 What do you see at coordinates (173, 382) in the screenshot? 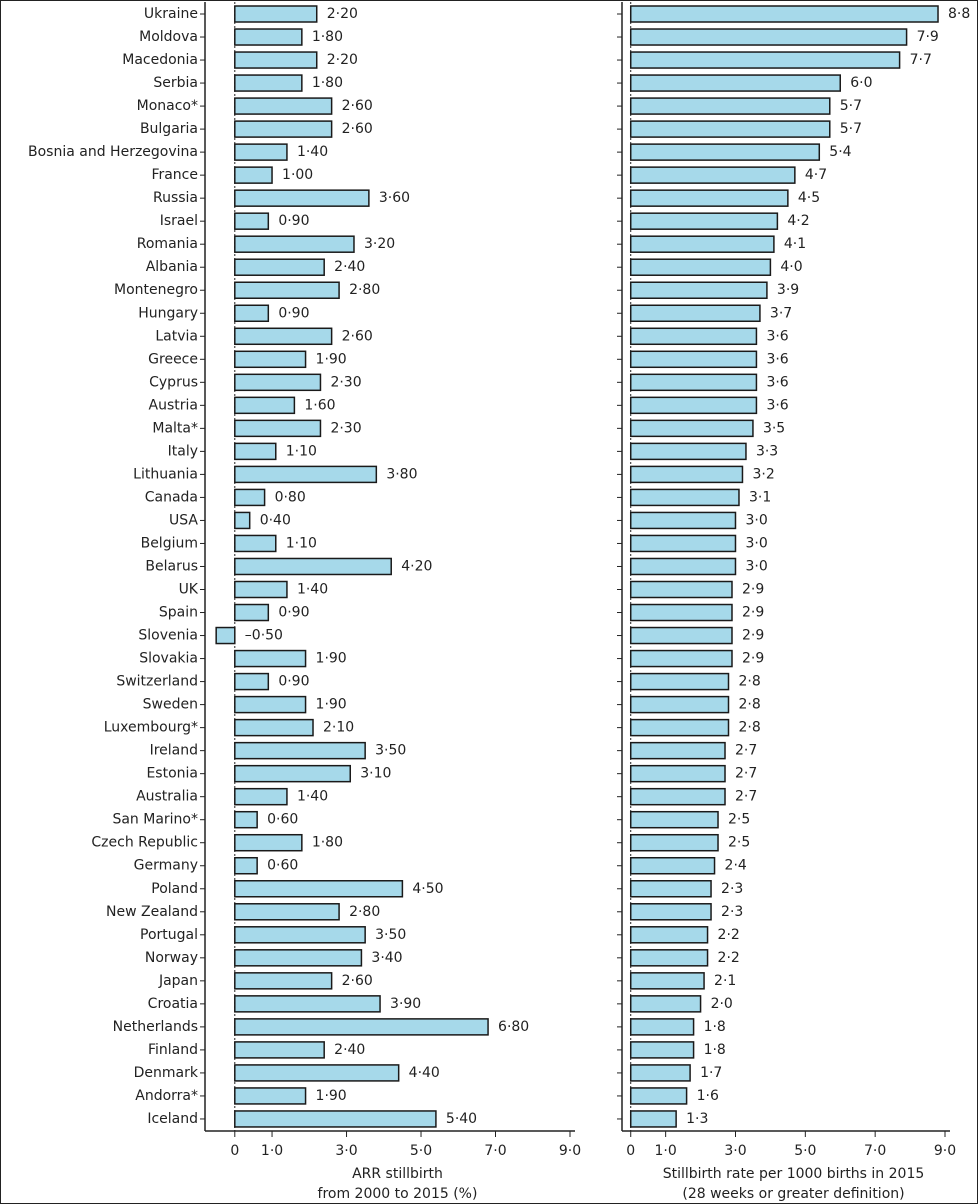
I see `y-tick-label: Cyprus` at bounding box center [173, 382].